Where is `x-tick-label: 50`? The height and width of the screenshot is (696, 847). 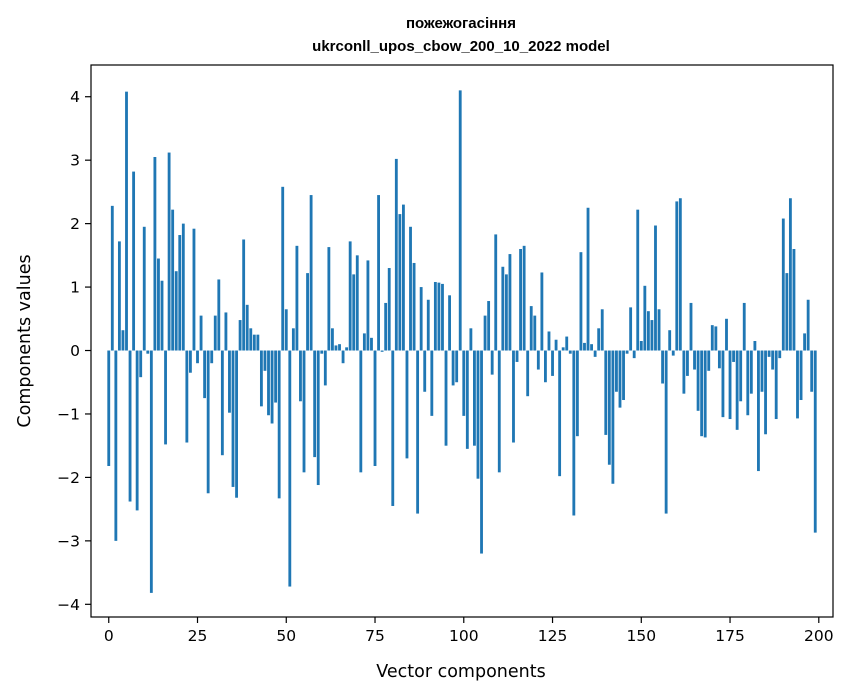 x-tick-label: 50 is located at coordinates (286, 636).